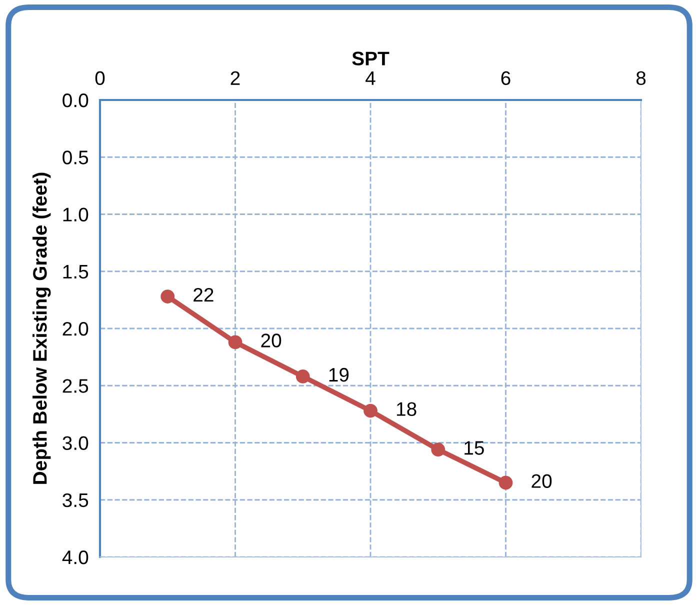  I want to click on x-tick-label: 8, so click(641, 78).